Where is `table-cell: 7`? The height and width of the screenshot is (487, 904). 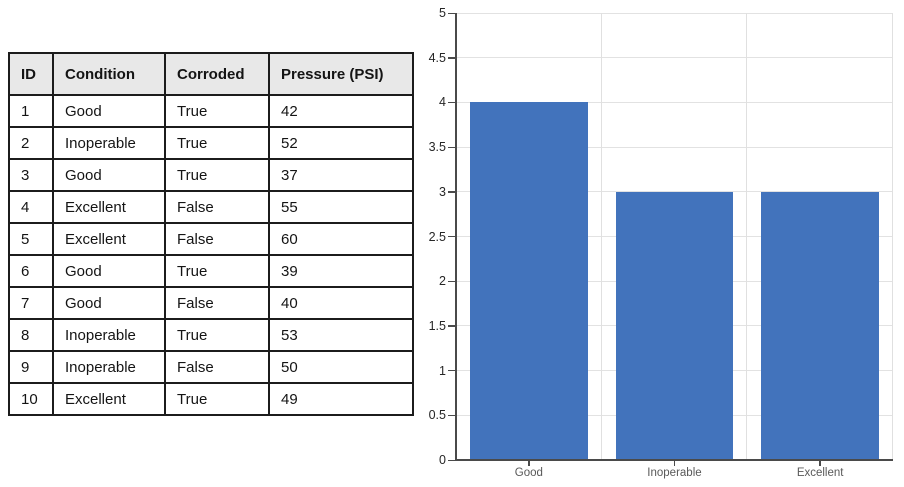 table-cell: 7 is located at coordinates (31, 303).